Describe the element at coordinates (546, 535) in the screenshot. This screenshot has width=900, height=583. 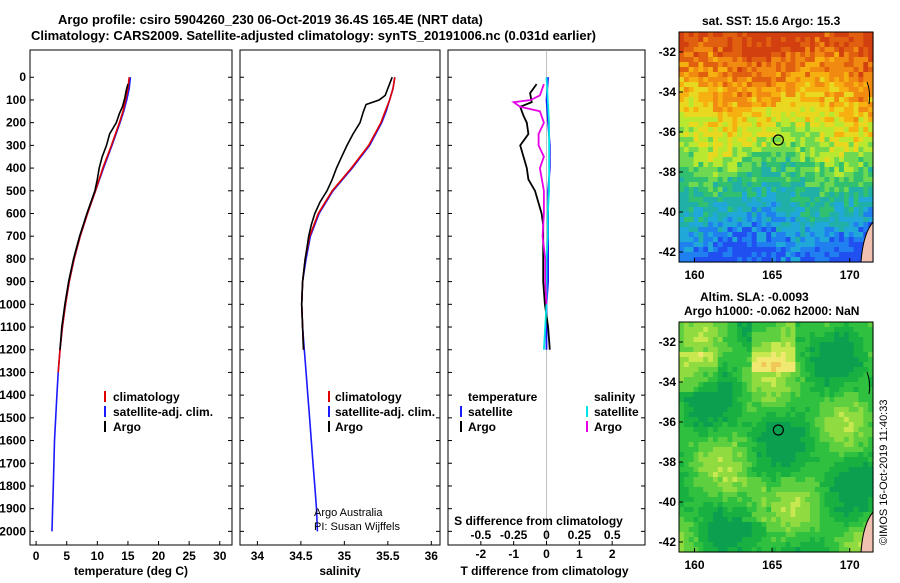
I see `x2-tick-label: 0` at that location.